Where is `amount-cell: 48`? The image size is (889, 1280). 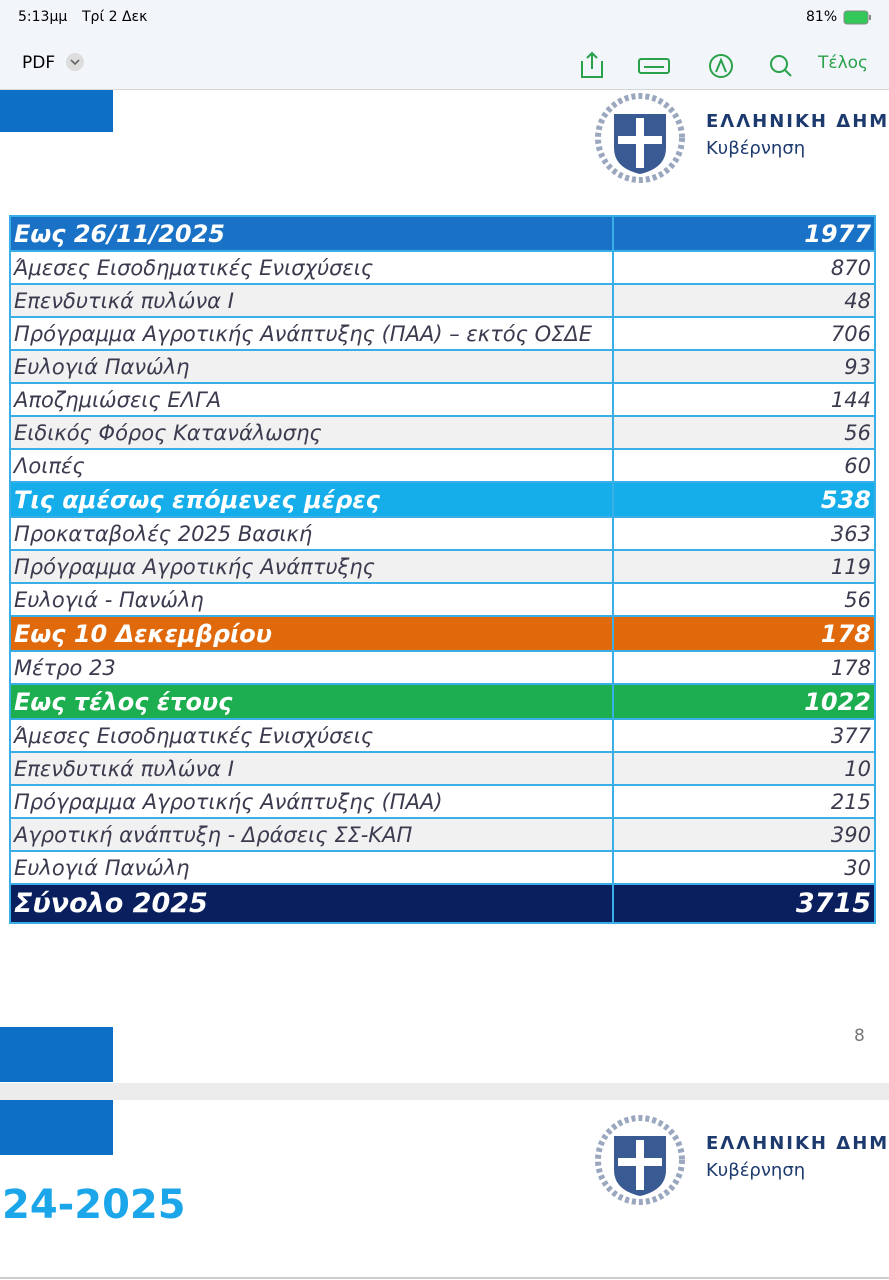 amount-cell: 48 is located at coordinates (744, 300).